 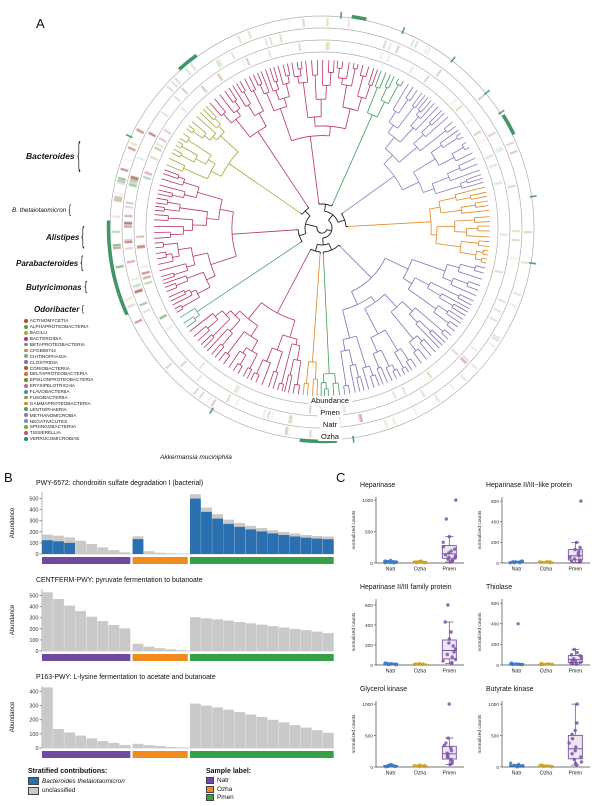 I want to click on taxonomy-legend-item: FUSOBACTERIIA, so click(x=58, y=398).